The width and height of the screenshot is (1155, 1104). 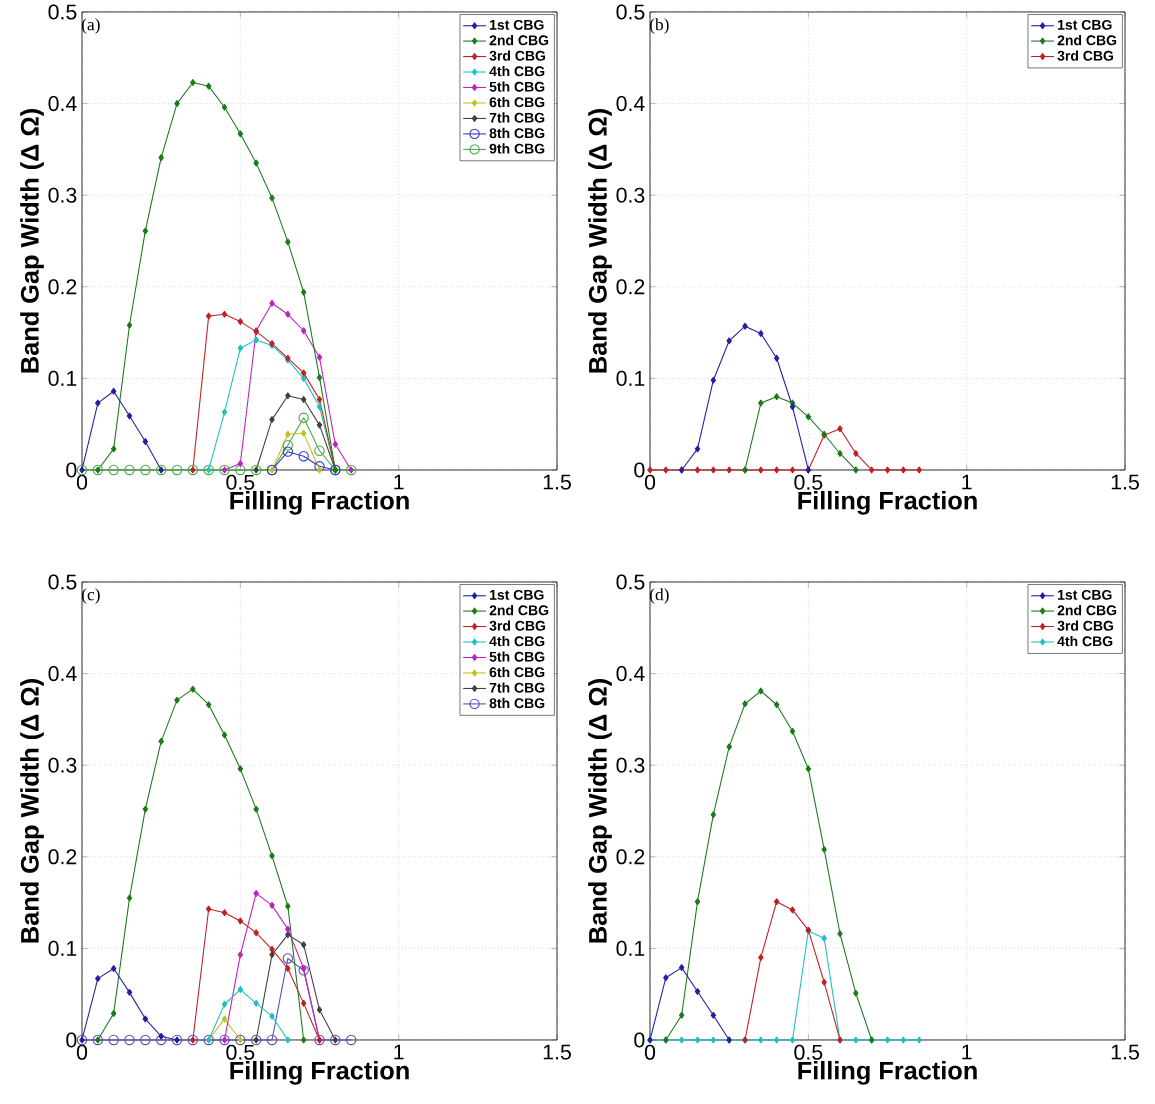 What do you see at coordinates (90, 26) in the screenshot?
I see `chart-title: (a)` at bounding box center [90, 26].